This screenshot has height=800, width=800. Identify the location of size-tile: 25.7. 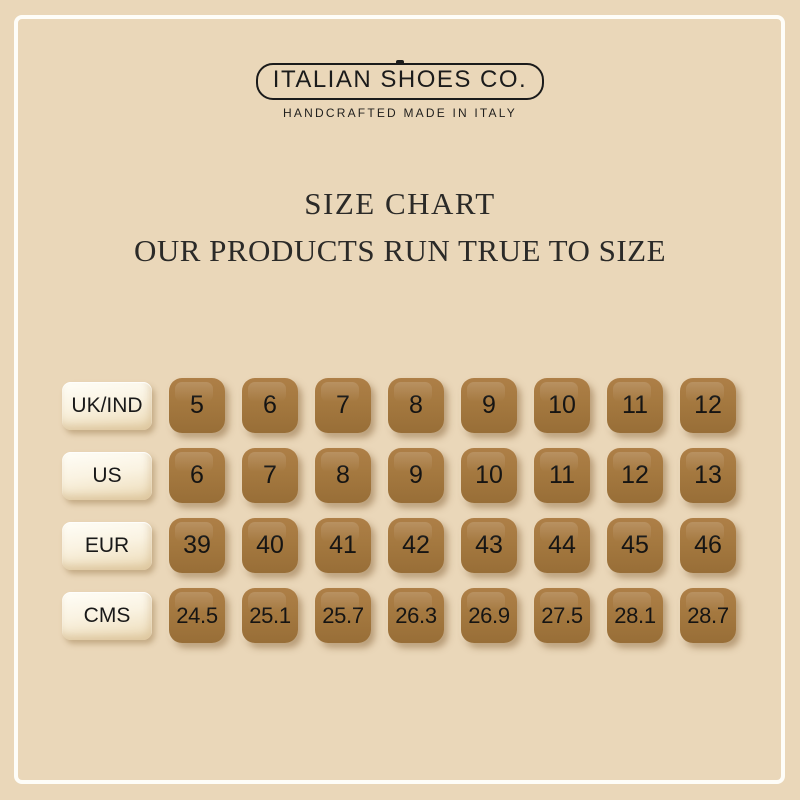
(343, 615).